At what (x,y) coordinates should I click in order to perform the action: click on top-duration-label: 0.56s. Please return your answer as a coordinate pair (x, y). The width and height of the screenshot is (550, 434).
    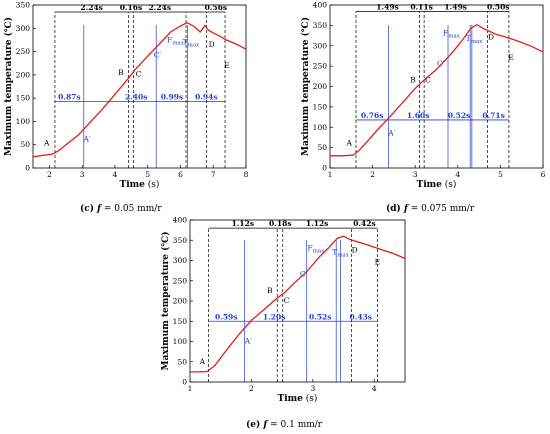
    Looking at the image, I should click on (216, 7).